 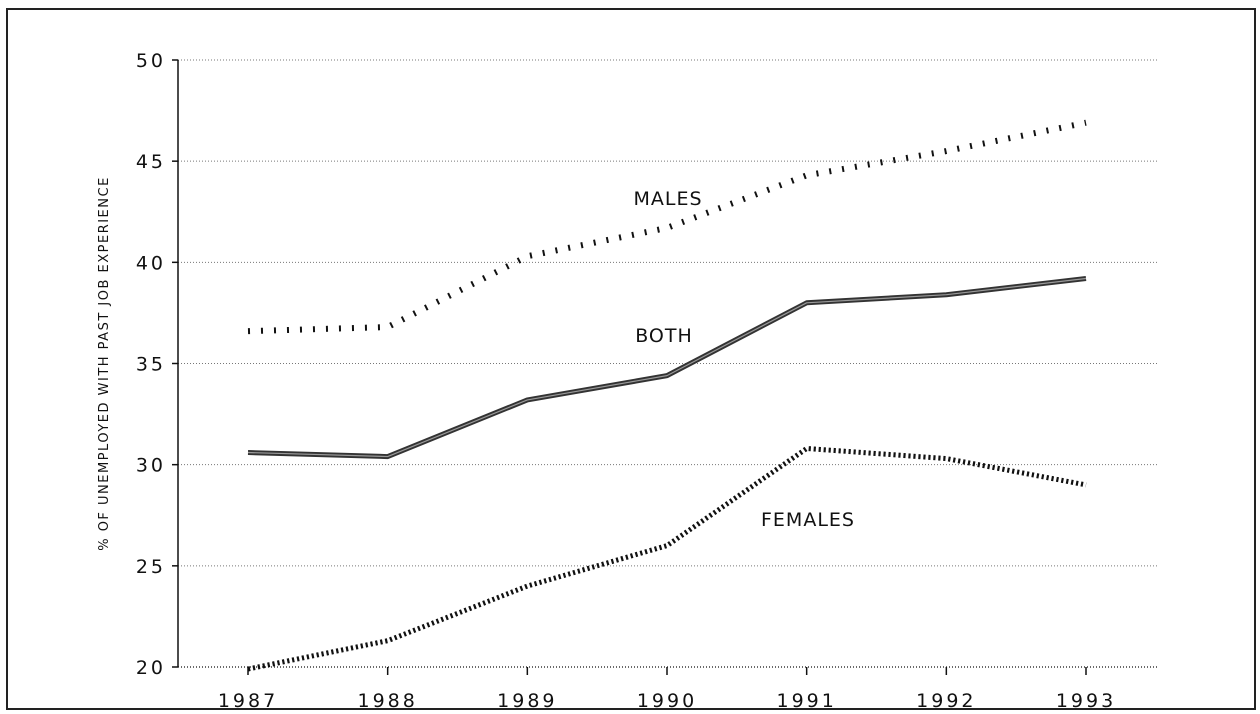 What do you see at coordinates (806, 701) in the screenshot?
I see `x-tick-label-1991: 1991` at bounding box center [806, 701].